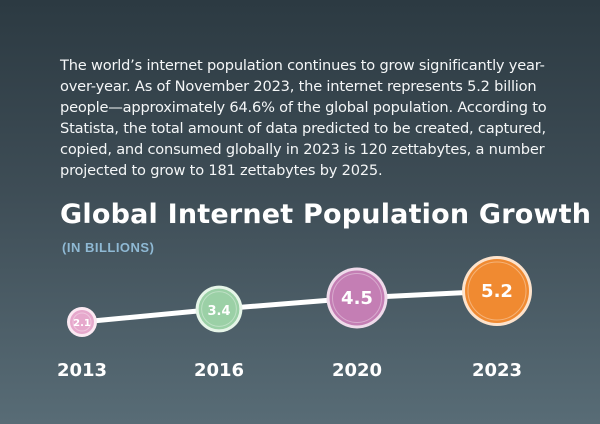 Image resolution: width=600 pixels, height=424 pixels. What do you see at coordinates (219, 370) in the screenshot?
I see `x-tick-label: 2016` at bounding box center [219, 370].